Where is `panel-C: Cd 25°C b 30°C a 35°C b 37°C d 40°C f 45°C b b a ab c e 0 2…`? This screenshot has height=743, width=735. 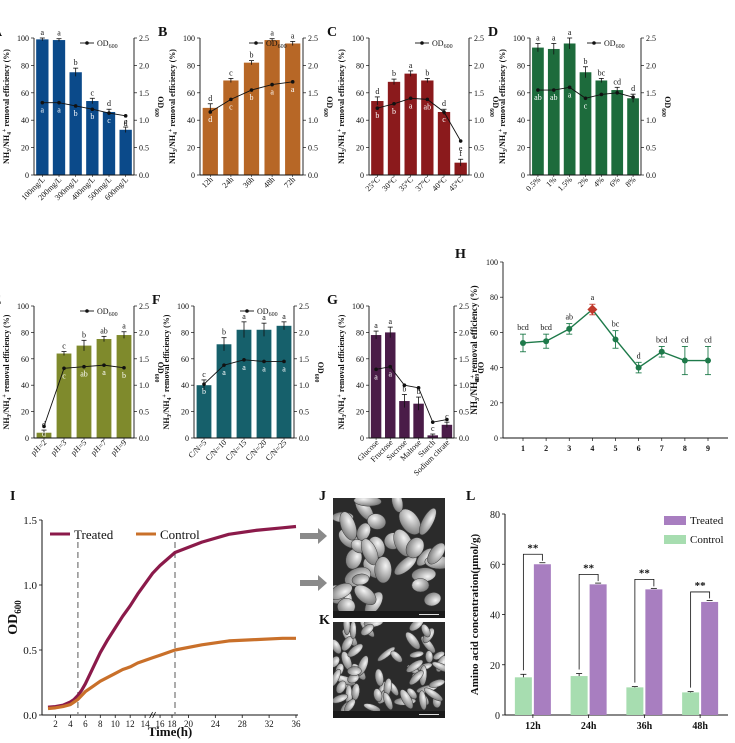
panel-C: Cd 25°C b 30°C a 35°C b 37°C d 40°C f 45°C b b a ab c e 0 2… is located at coordinates (413, 109).